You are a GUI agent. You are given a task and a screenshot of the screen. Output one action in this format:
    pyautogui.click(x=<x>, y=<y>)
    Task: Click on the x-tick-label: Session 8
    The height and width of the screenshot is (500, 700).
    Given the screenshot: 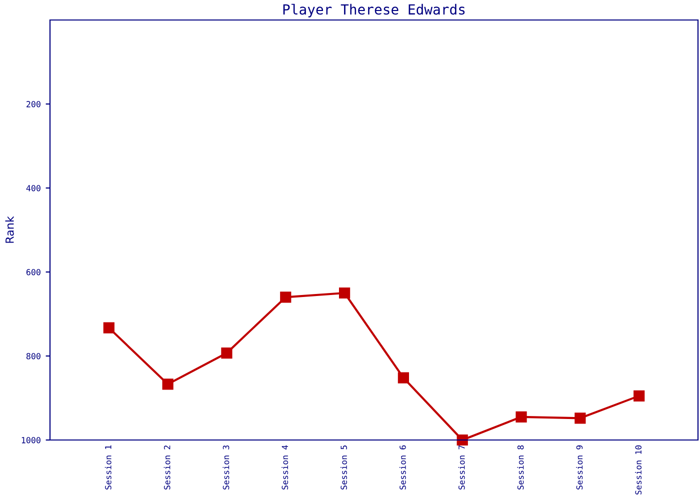 What is the action you would take?
    pyautogui.click(x=520, y=467)
    